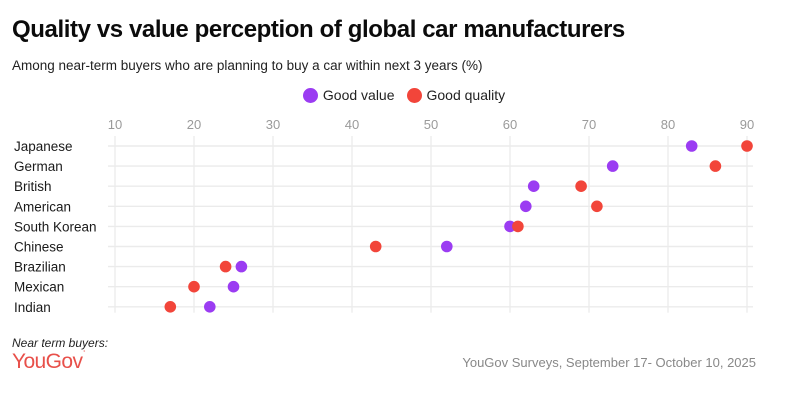  What do you see at coordinates (40, 267) in the screenshot?
I see `category-label: Brazilian` at bounding box center [40, 267].